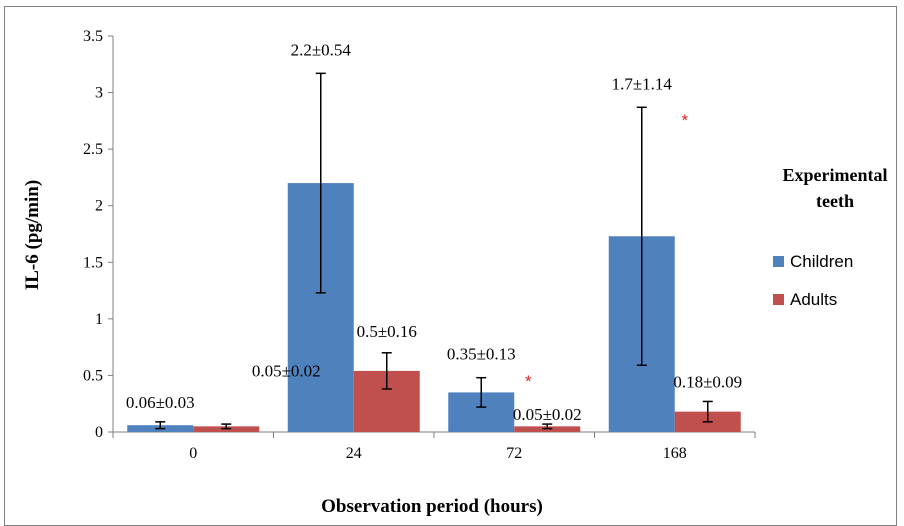 This screenshot has height=526, width=904. I want to click on data-label-adults-24: 0.5±0.16, so click(387, 331).